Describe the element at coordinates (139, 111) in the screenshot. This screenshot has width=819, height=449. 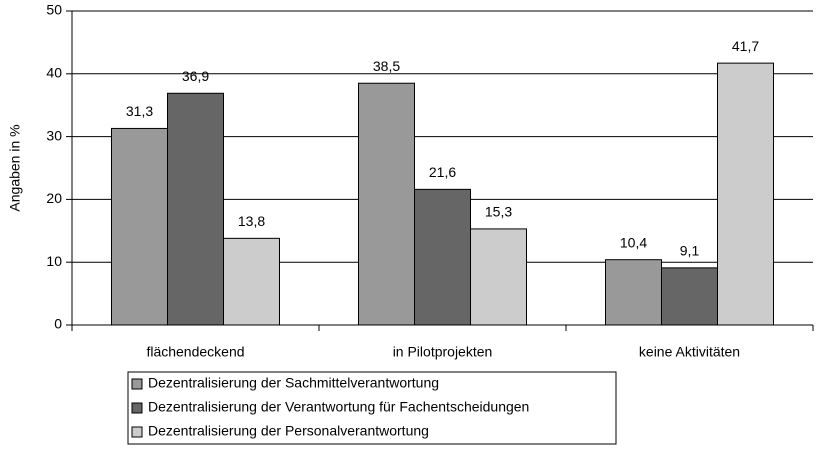
I see `data-label: 31,3` at that location.